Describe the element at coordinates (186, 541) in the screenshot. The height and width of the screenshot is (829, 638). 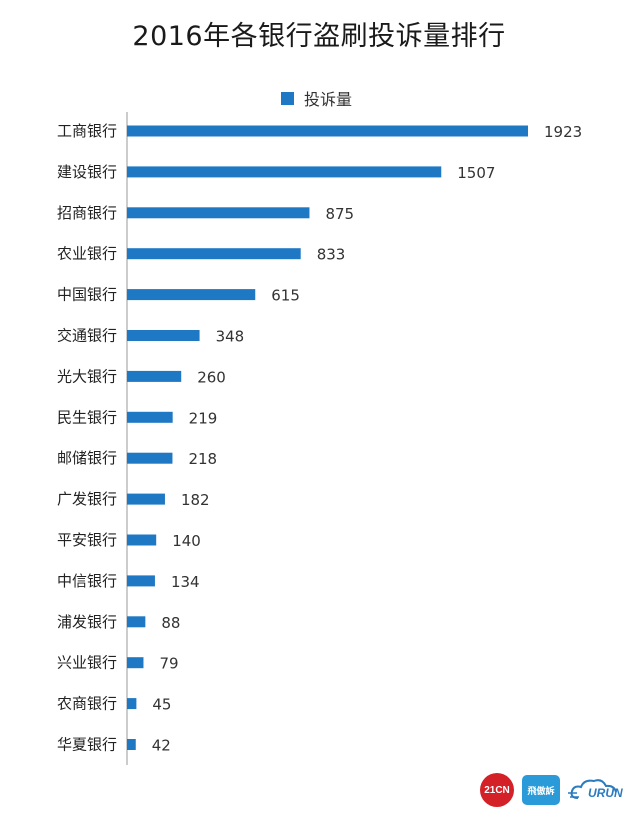
I see `data-label: 140` at that location.